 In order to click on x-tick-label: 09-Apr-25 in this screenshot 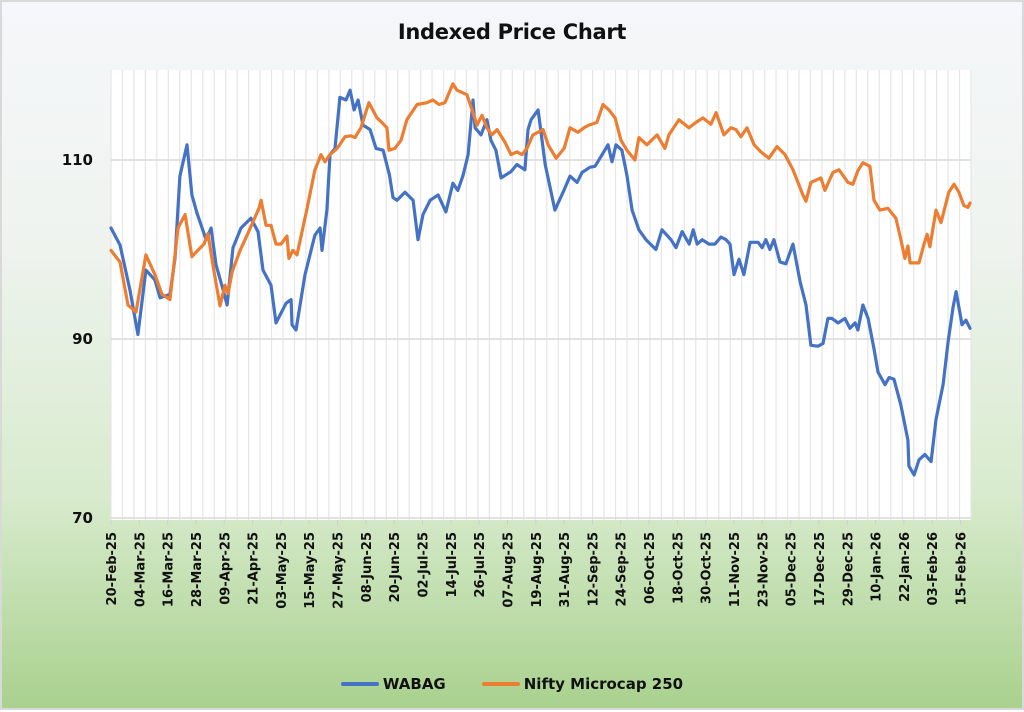, I will do `click(225, 568)`.